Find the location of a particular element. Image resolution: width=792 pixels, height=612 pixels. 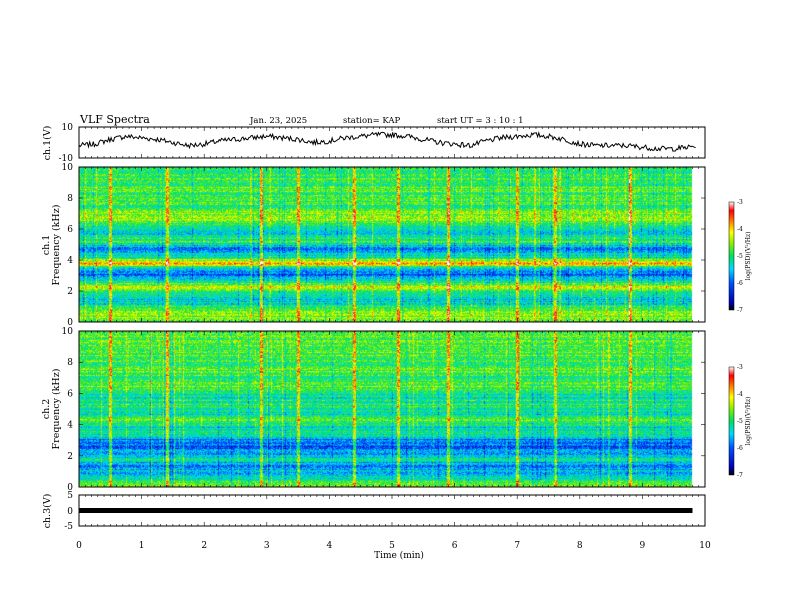

figure-title: VLF Spectra is located at coordinates (114, 119).